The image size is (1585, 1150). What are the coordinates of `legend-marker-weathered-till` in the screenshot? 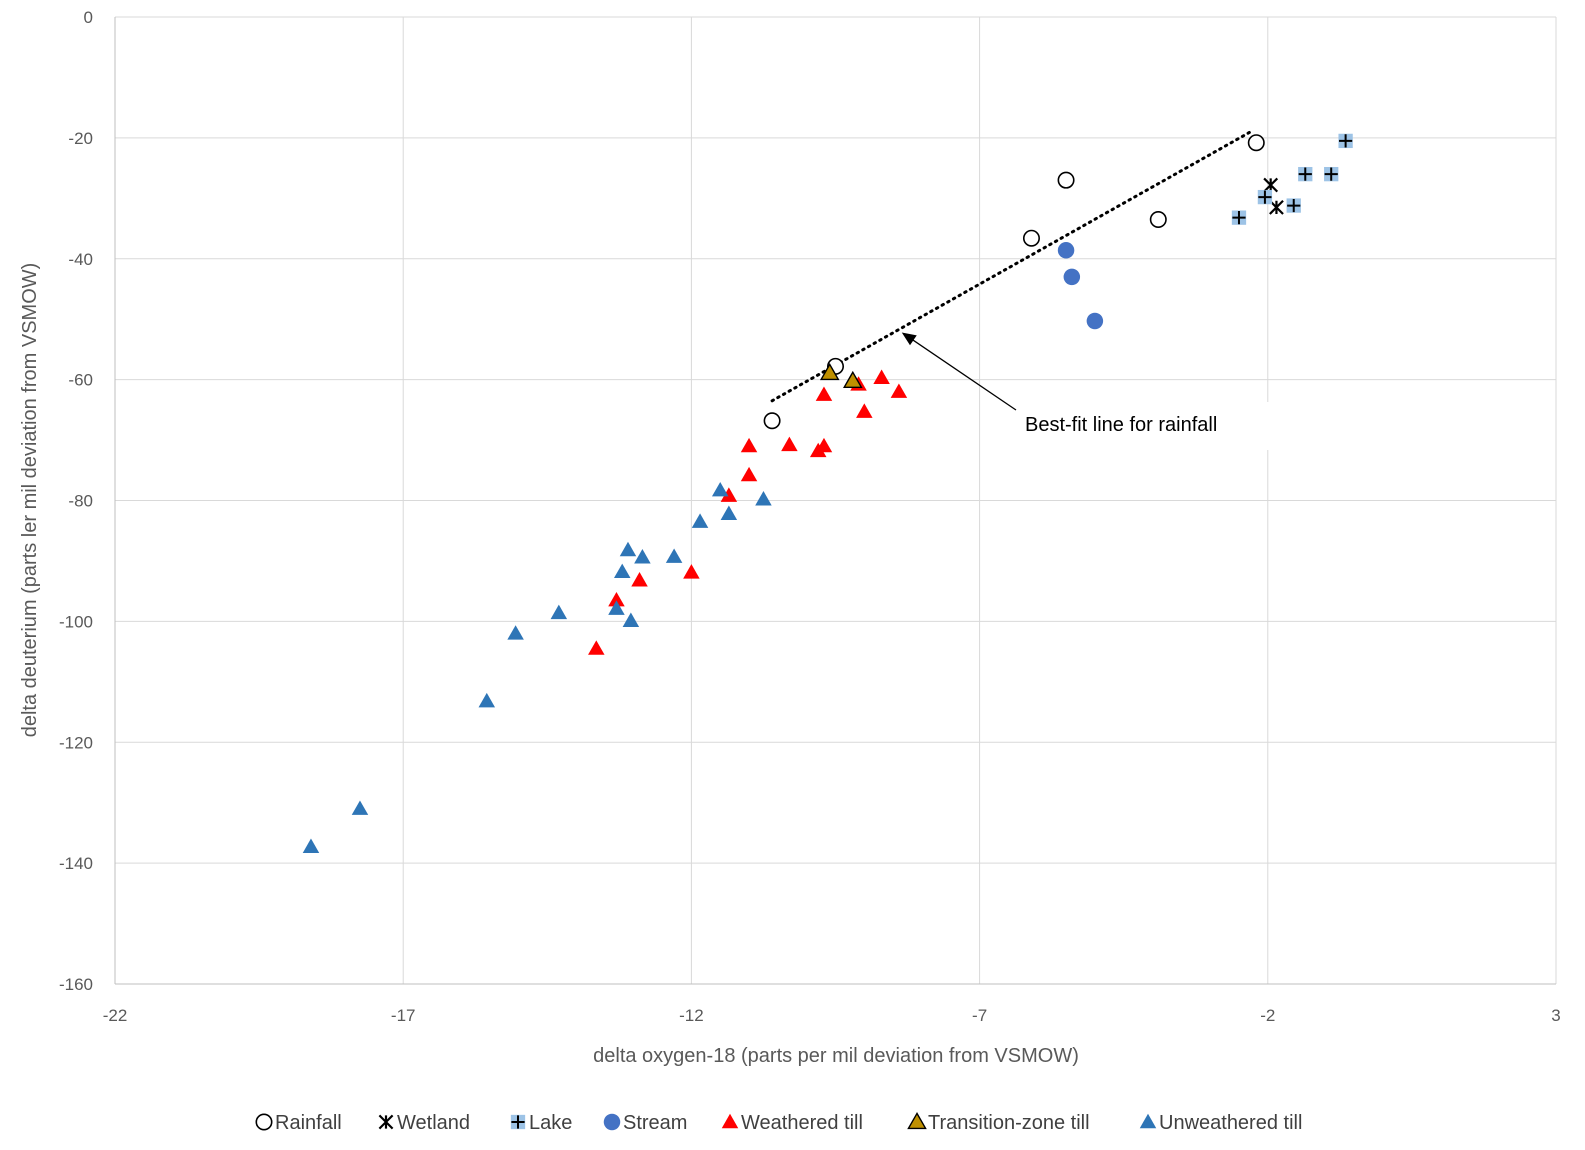 It's located at (730, 1121).